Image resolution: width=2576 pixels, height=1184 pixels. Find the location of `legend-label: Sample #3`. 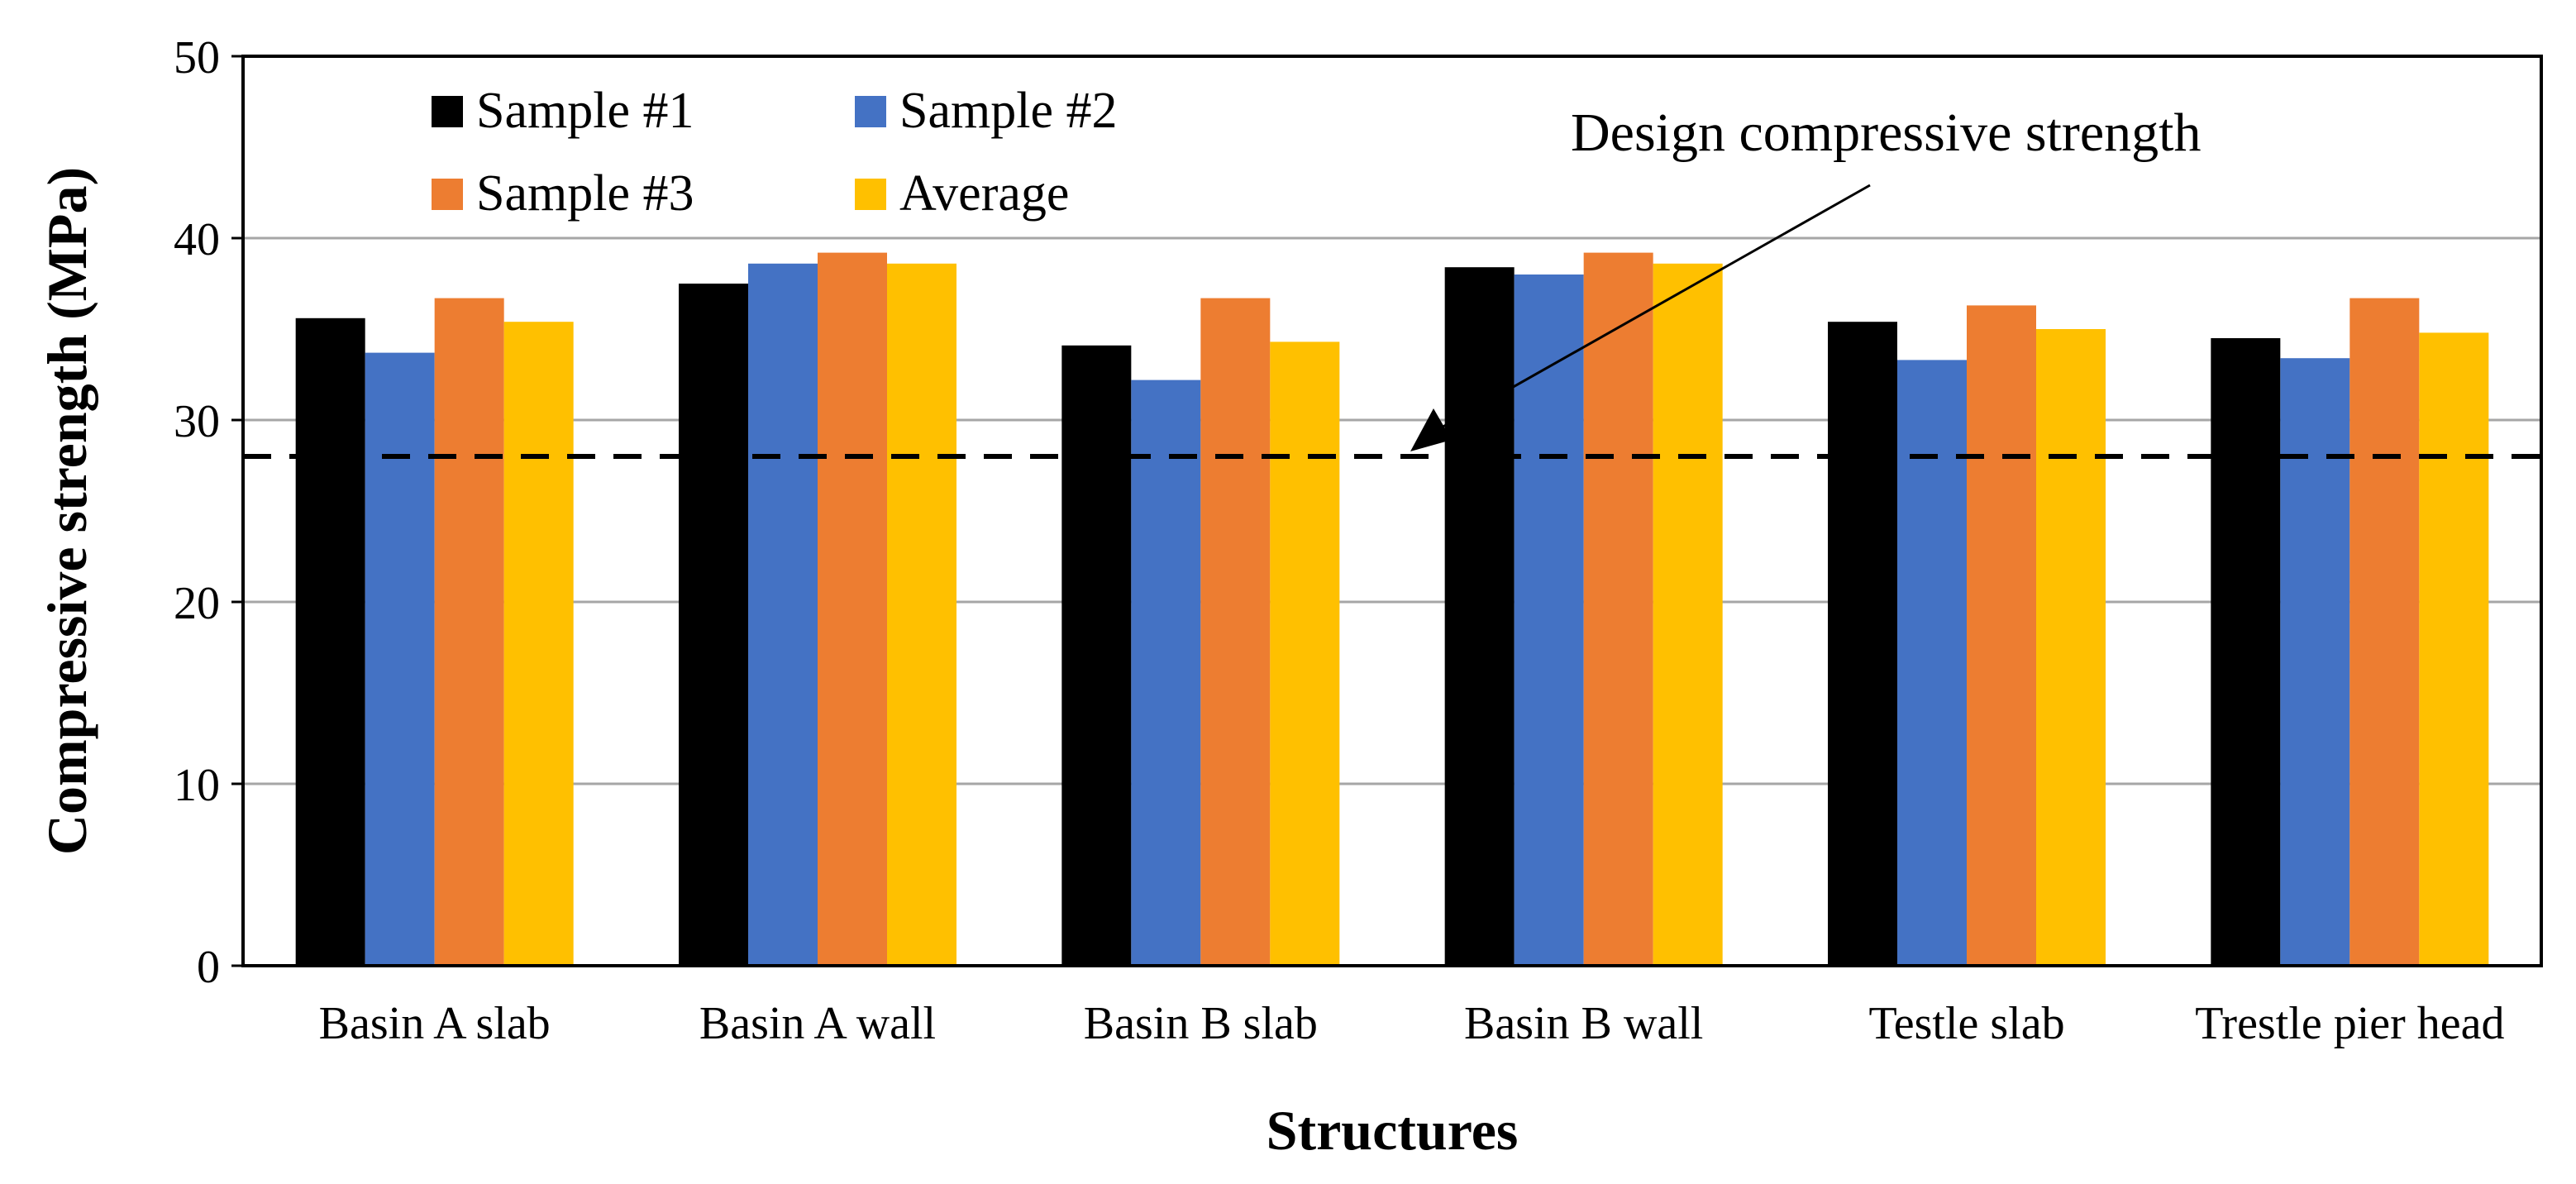

legend-label: Sample #3 is located at coordinates (585, 193).